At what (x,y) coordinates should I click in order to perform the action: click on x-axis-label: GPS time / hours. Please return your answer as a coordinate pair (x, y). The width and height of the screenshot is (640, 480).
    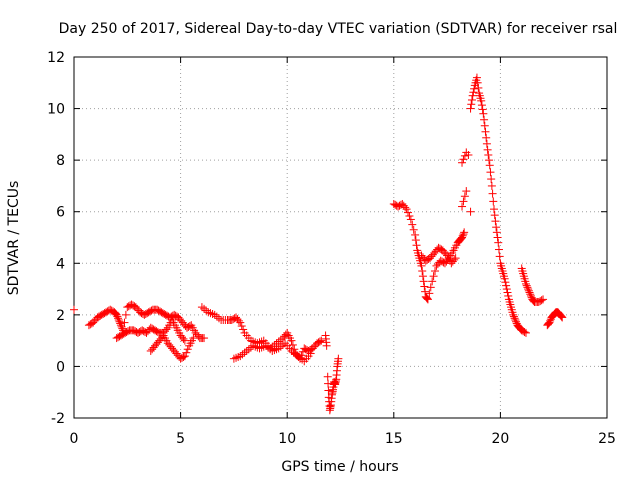
    Looking at the image, I should click on (339, 467).